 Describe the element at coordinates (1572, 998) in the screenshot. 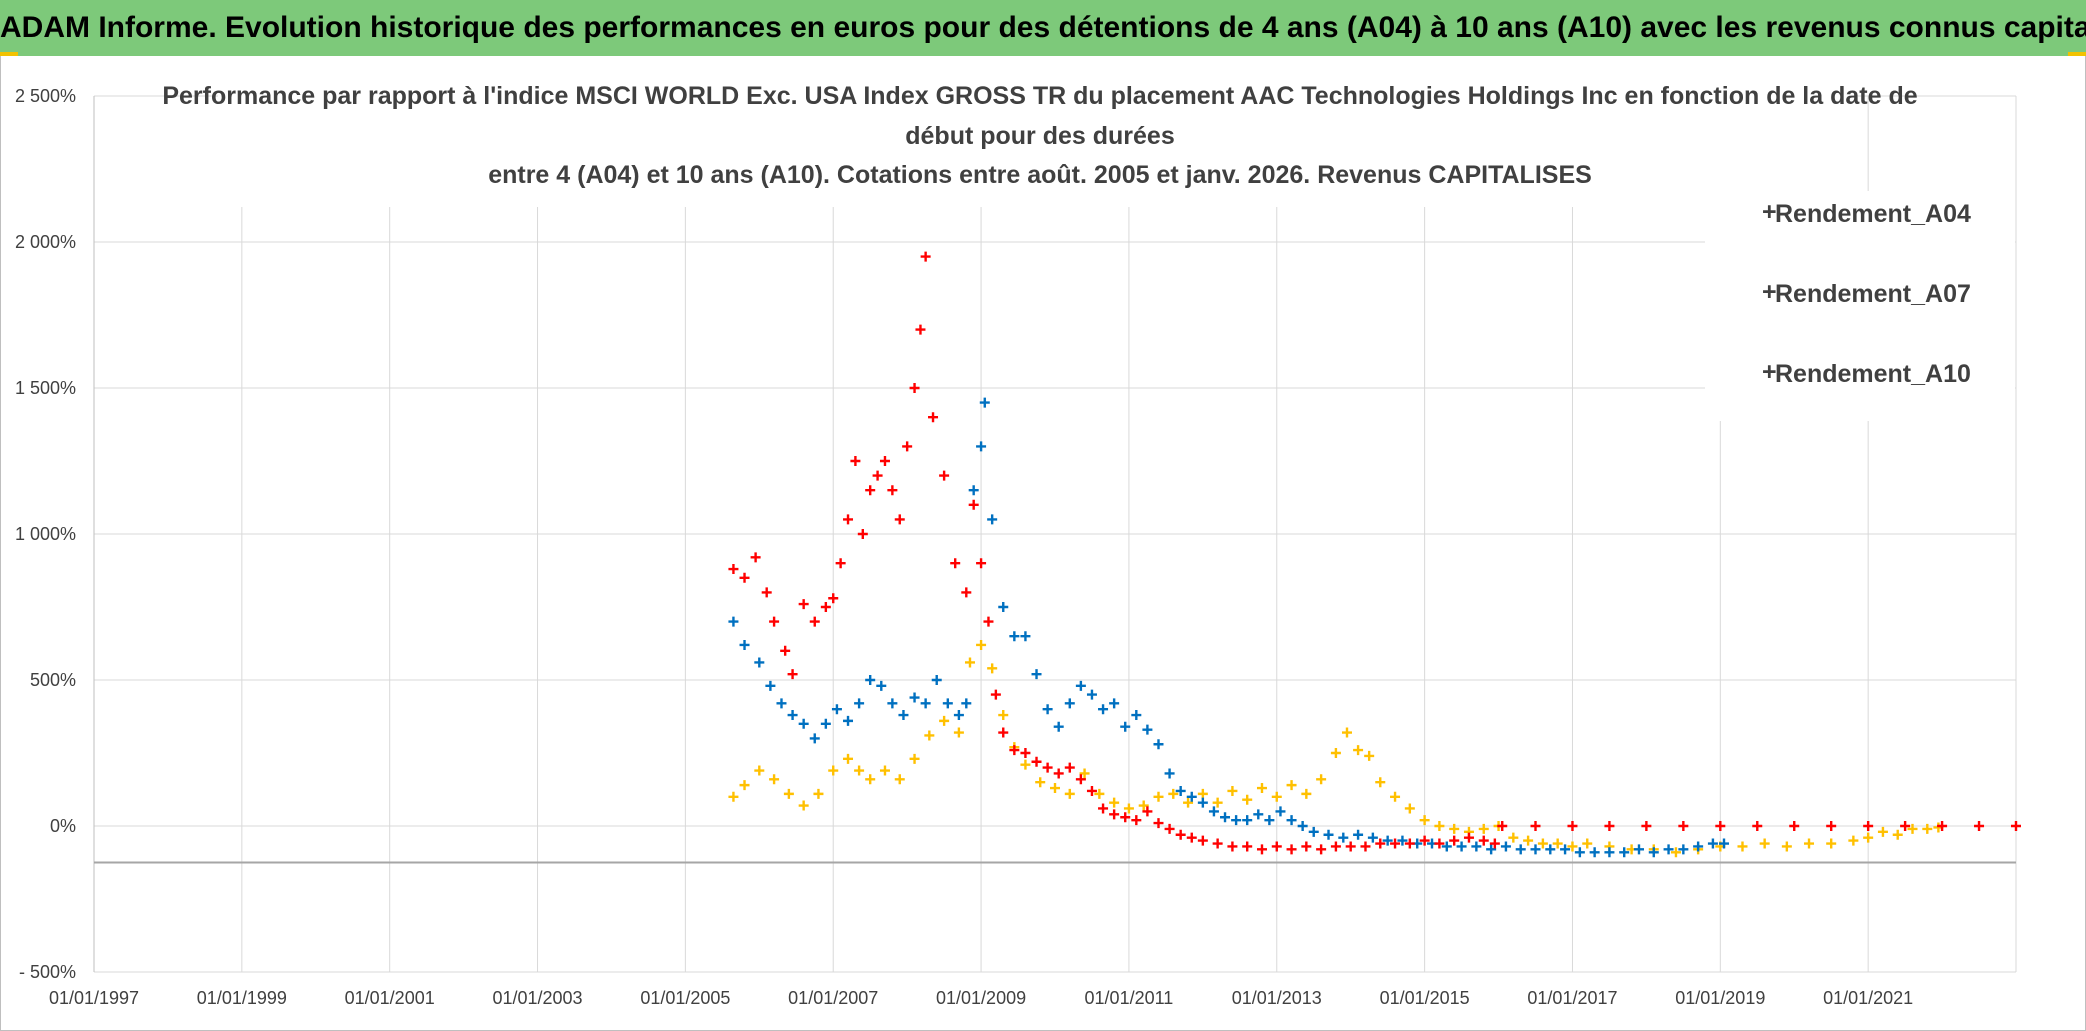

I see `x-tick-label: 01/01/2017` at that location.